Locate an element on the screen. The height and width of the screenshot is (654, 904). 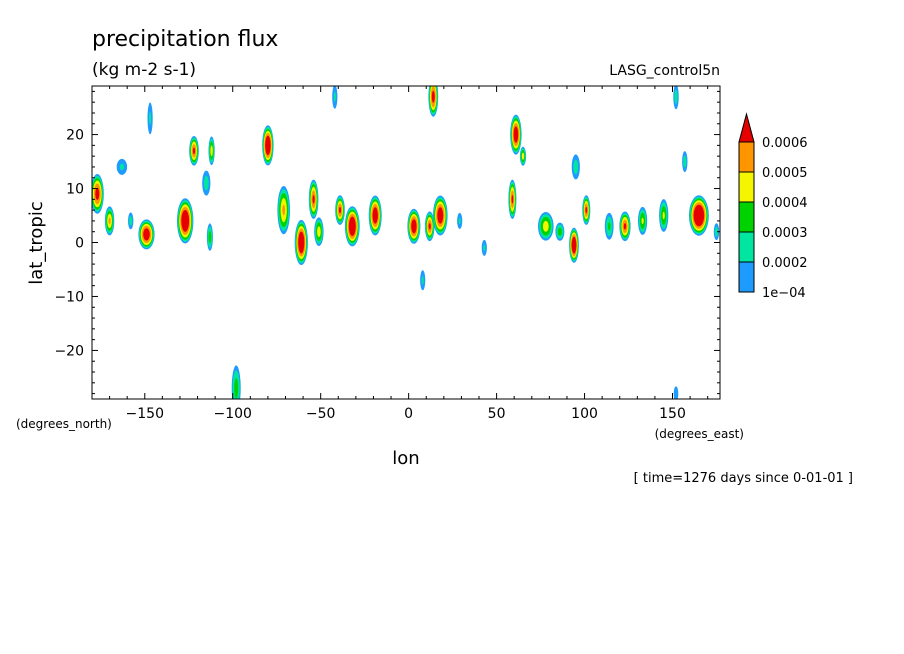
y-tick-label: −20 is located at coordinates (69, 351).